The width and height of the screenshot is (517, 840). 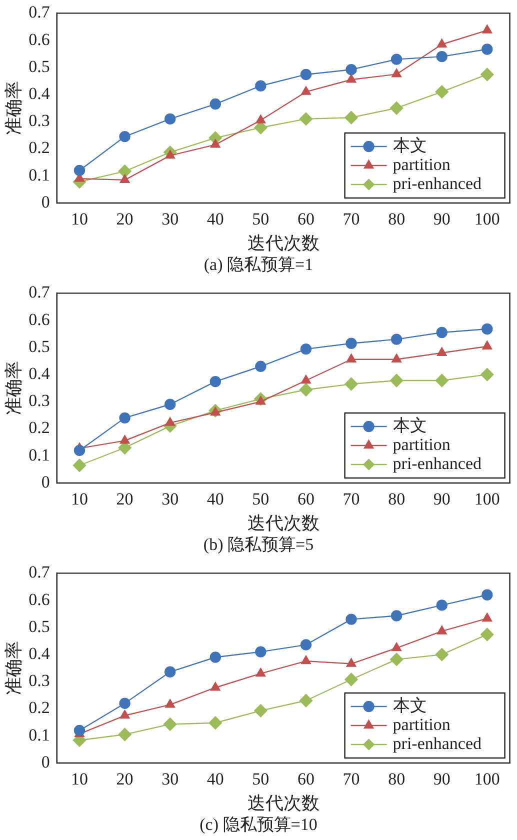 What do you see at coordinates (258, 265) in the screenshot?
I see `text: (a) 隐私预算=1` at bounding box center [258, 265].